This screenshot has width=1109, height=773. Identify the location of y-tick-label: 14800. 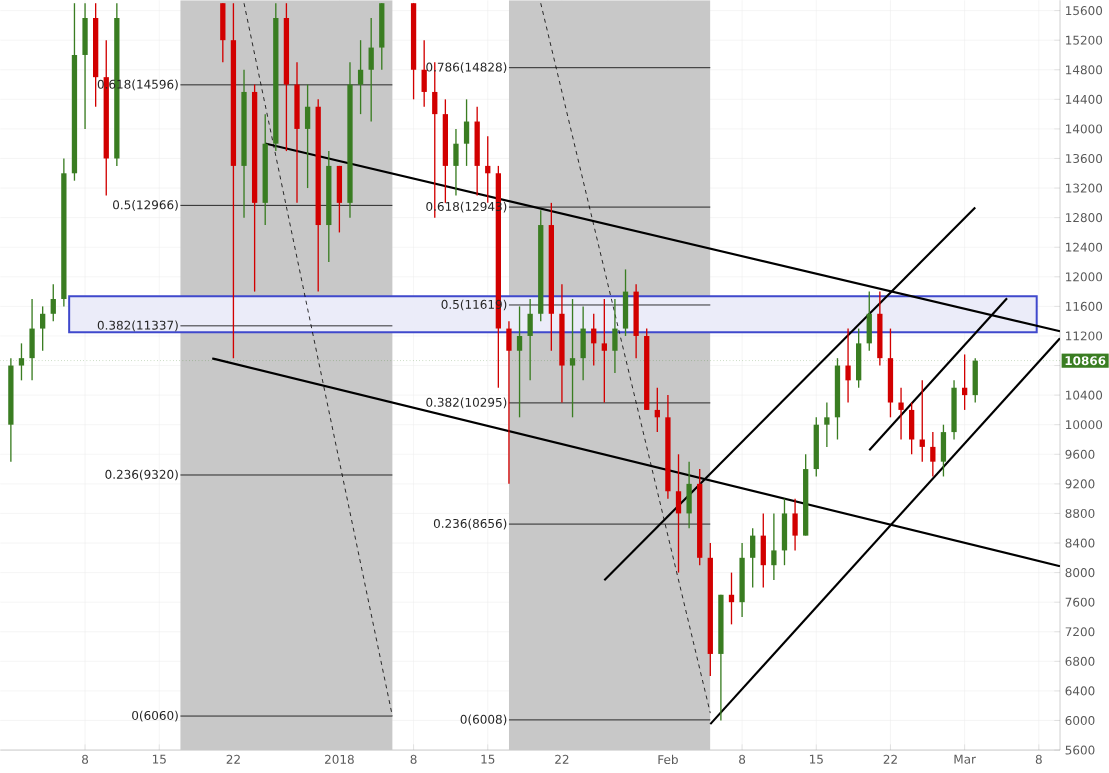
(1084, 70).